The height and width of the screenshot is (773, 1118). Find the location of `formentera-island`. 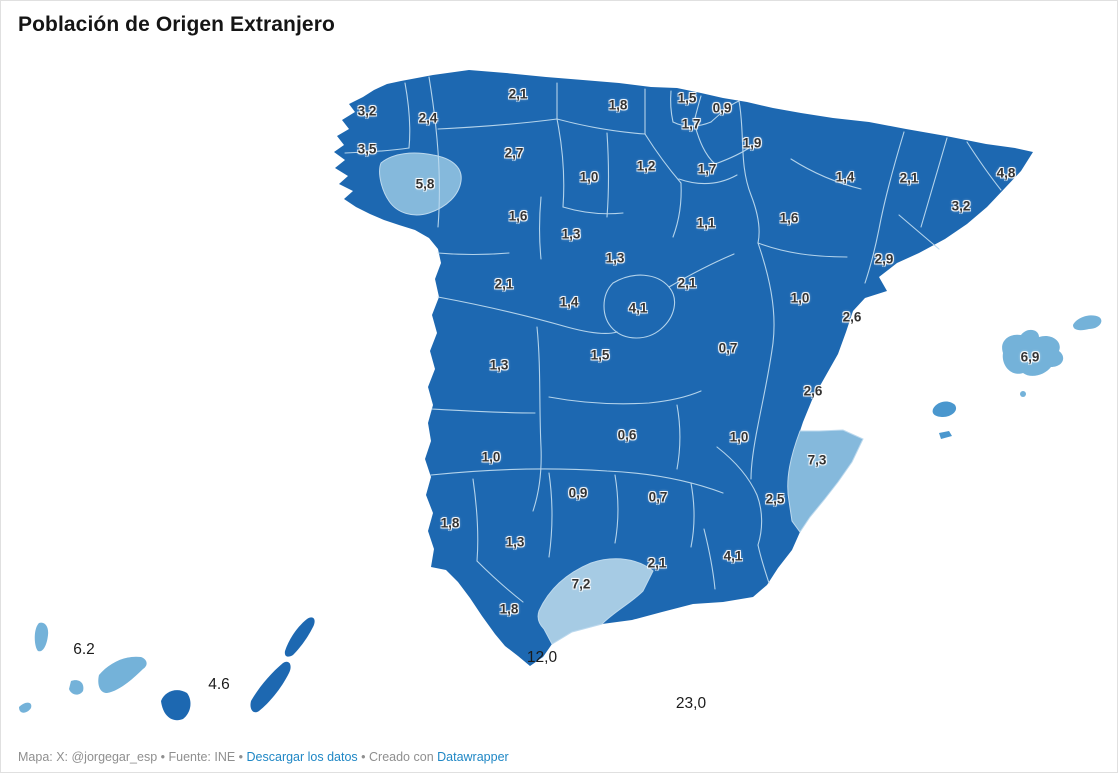

formentera-island is located at coordinates (945, 435).